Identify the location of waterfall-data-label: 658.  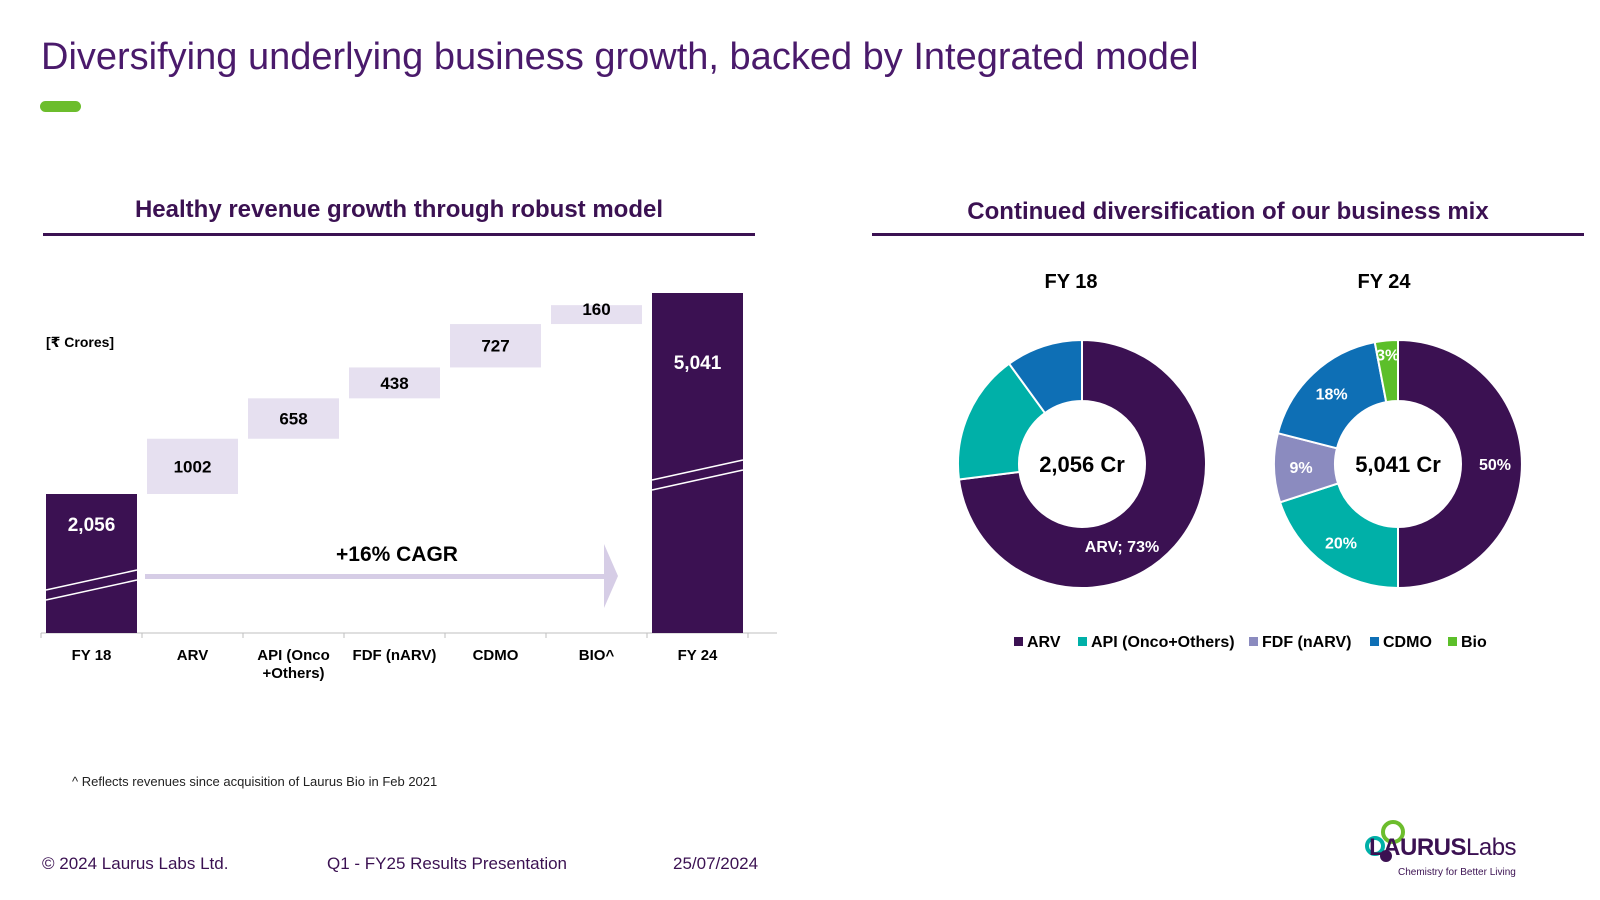
(293, 419).